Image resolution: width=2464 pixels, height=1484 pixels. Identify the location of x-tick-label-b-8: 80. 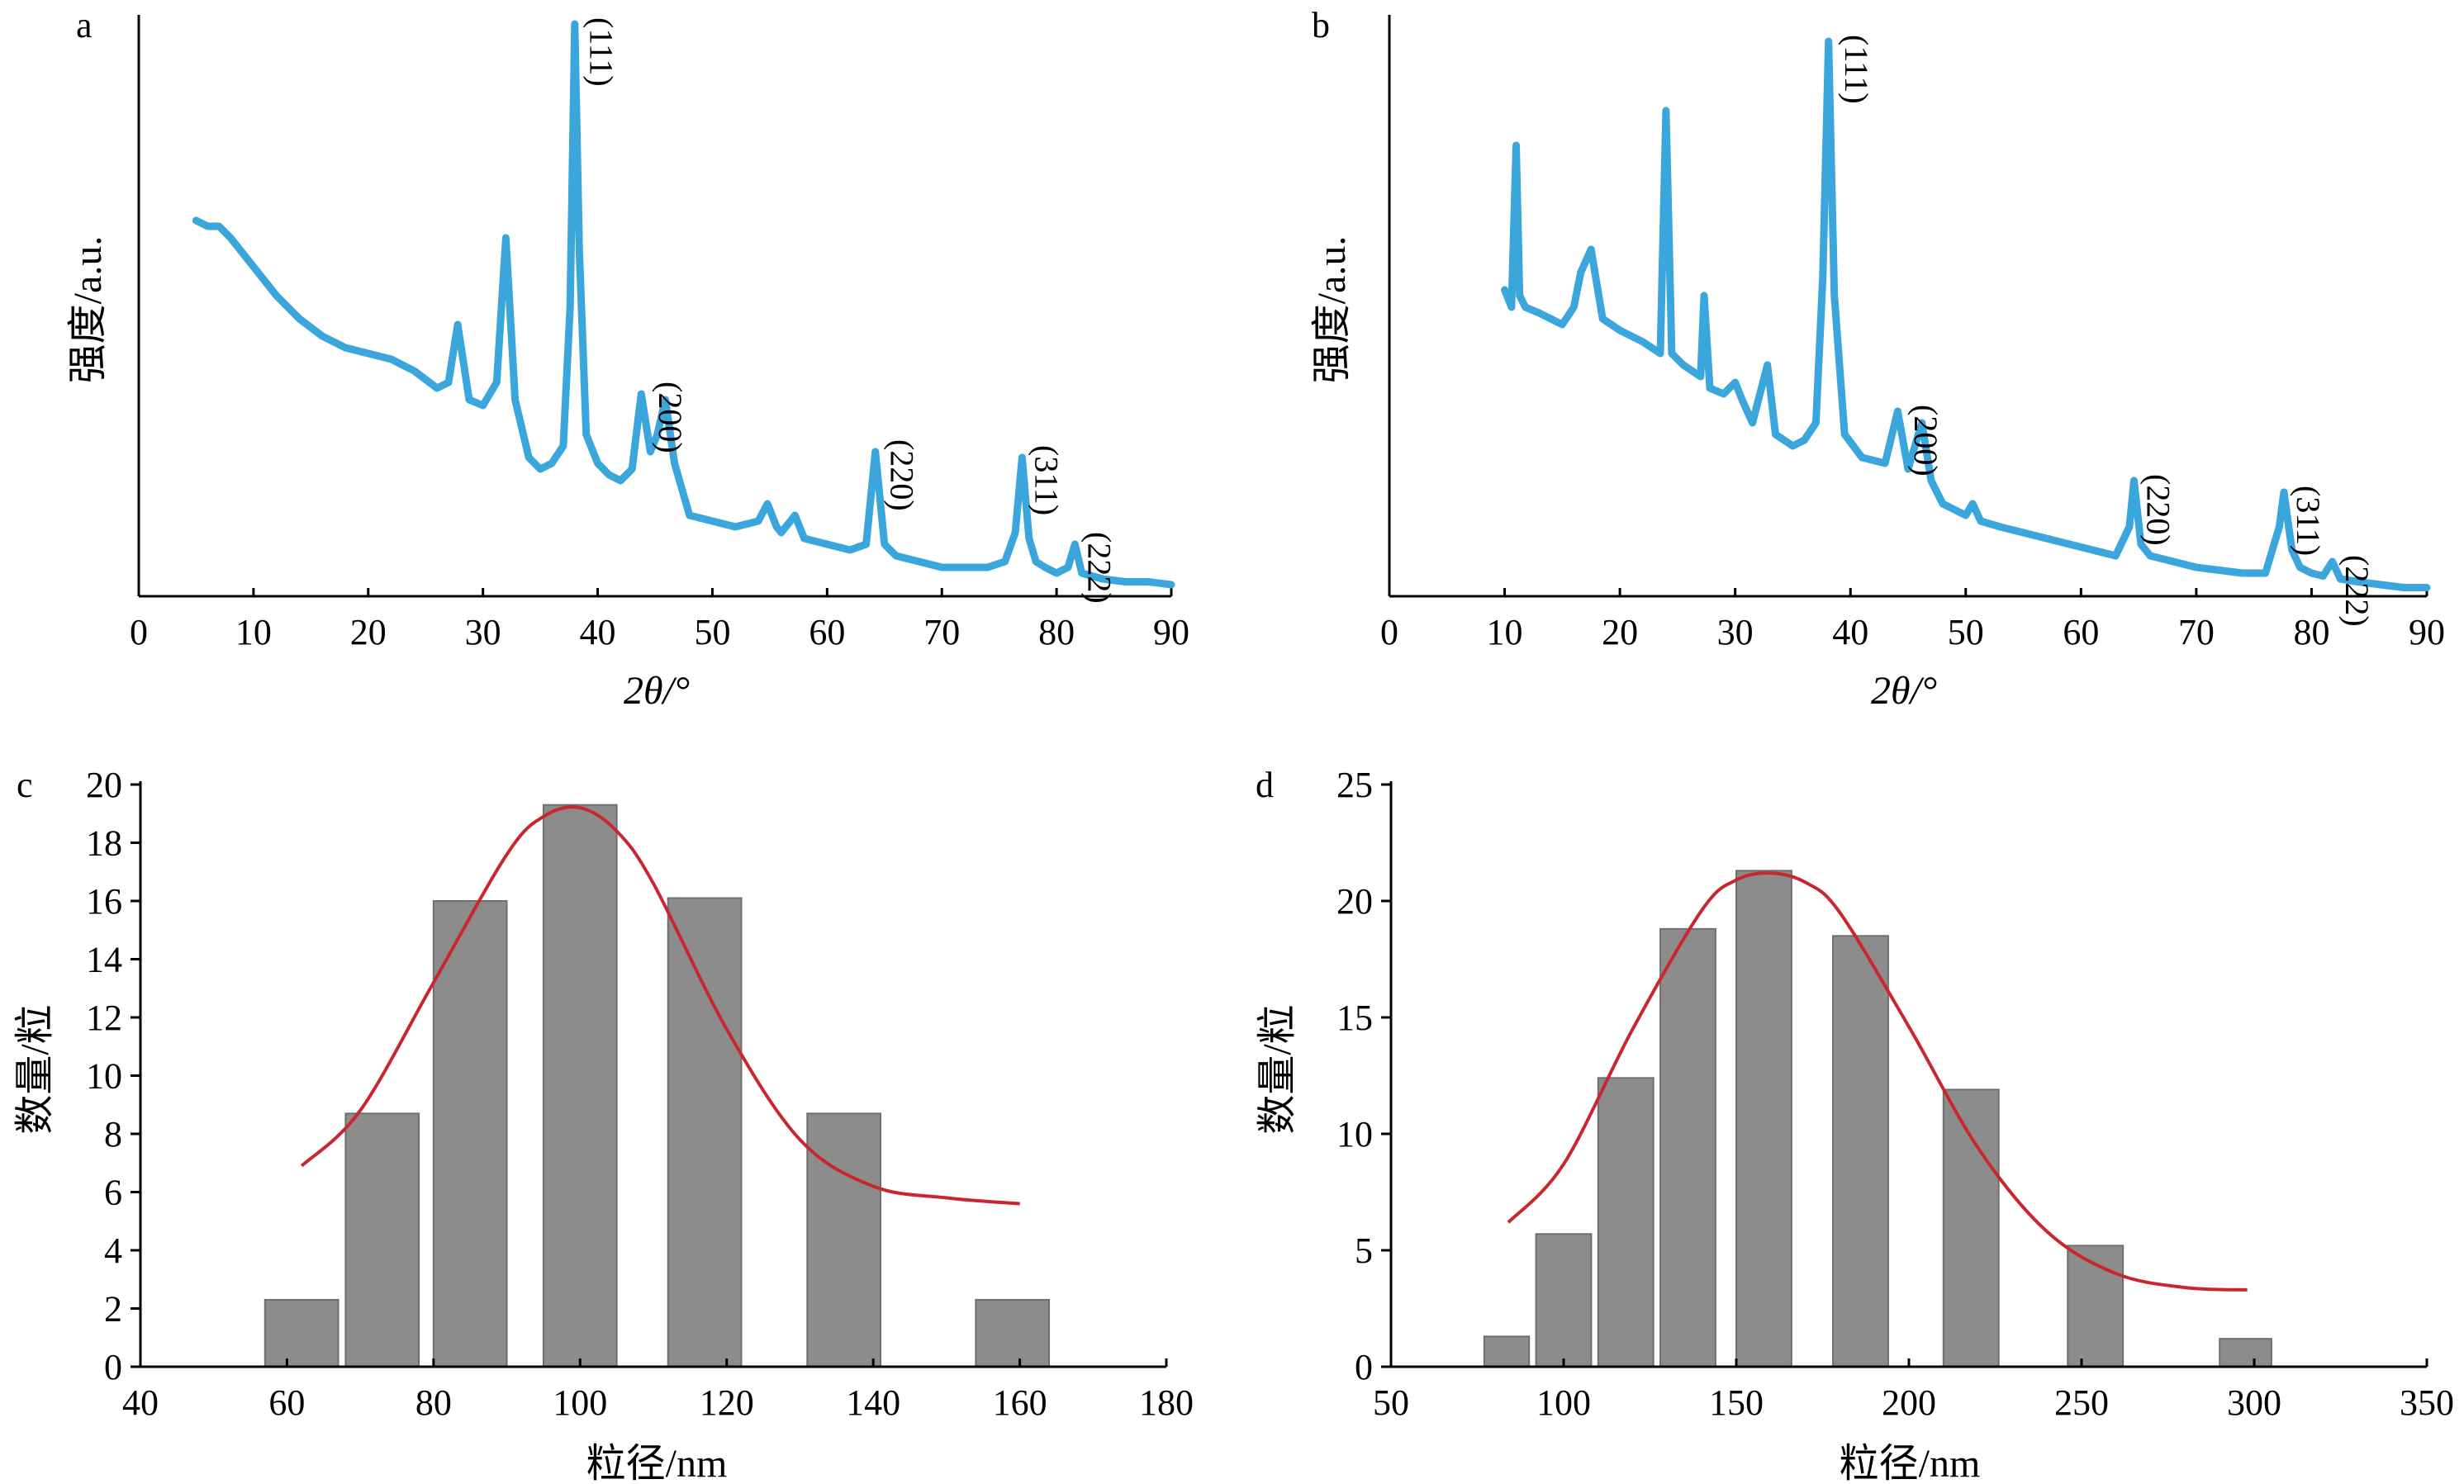
(2311, 632).